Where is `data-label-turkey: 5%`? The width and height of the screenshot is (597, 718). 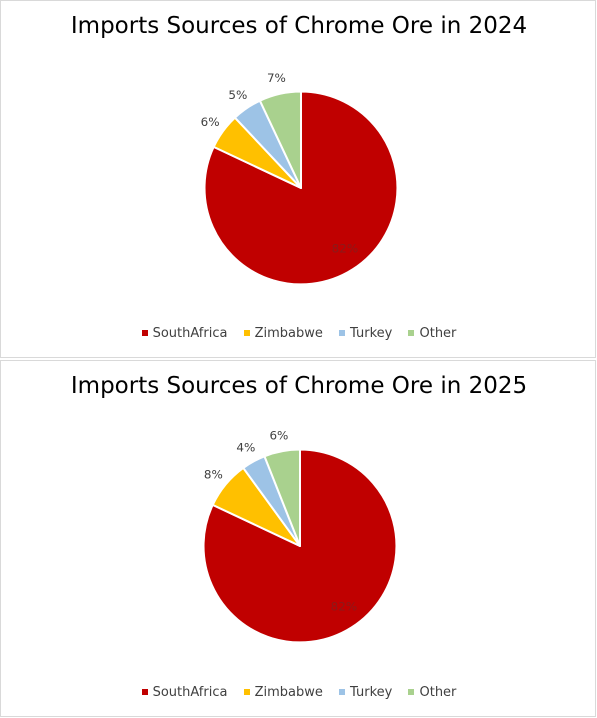
data-label-turkey: 5% is located at coordinates (237, 95).